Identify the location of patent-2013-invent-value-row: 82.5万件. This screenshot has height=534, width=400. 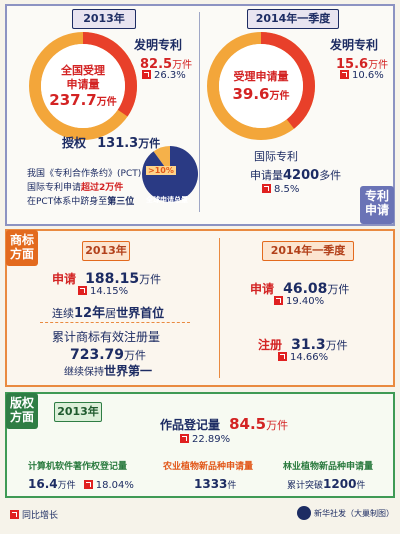
(166, 62).